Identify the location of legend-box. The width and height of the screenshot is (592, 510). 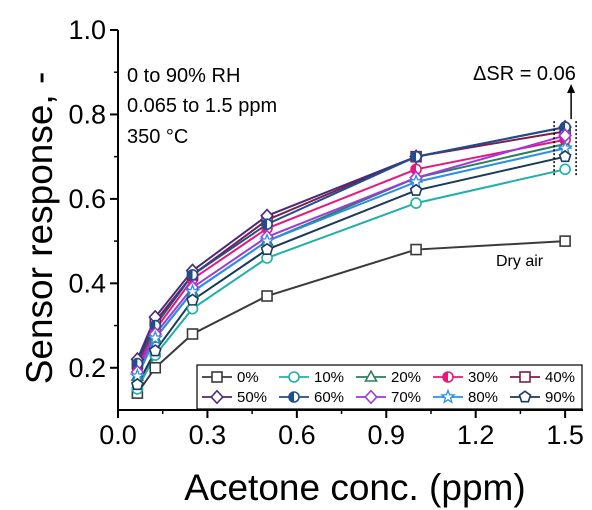
(389, 387).